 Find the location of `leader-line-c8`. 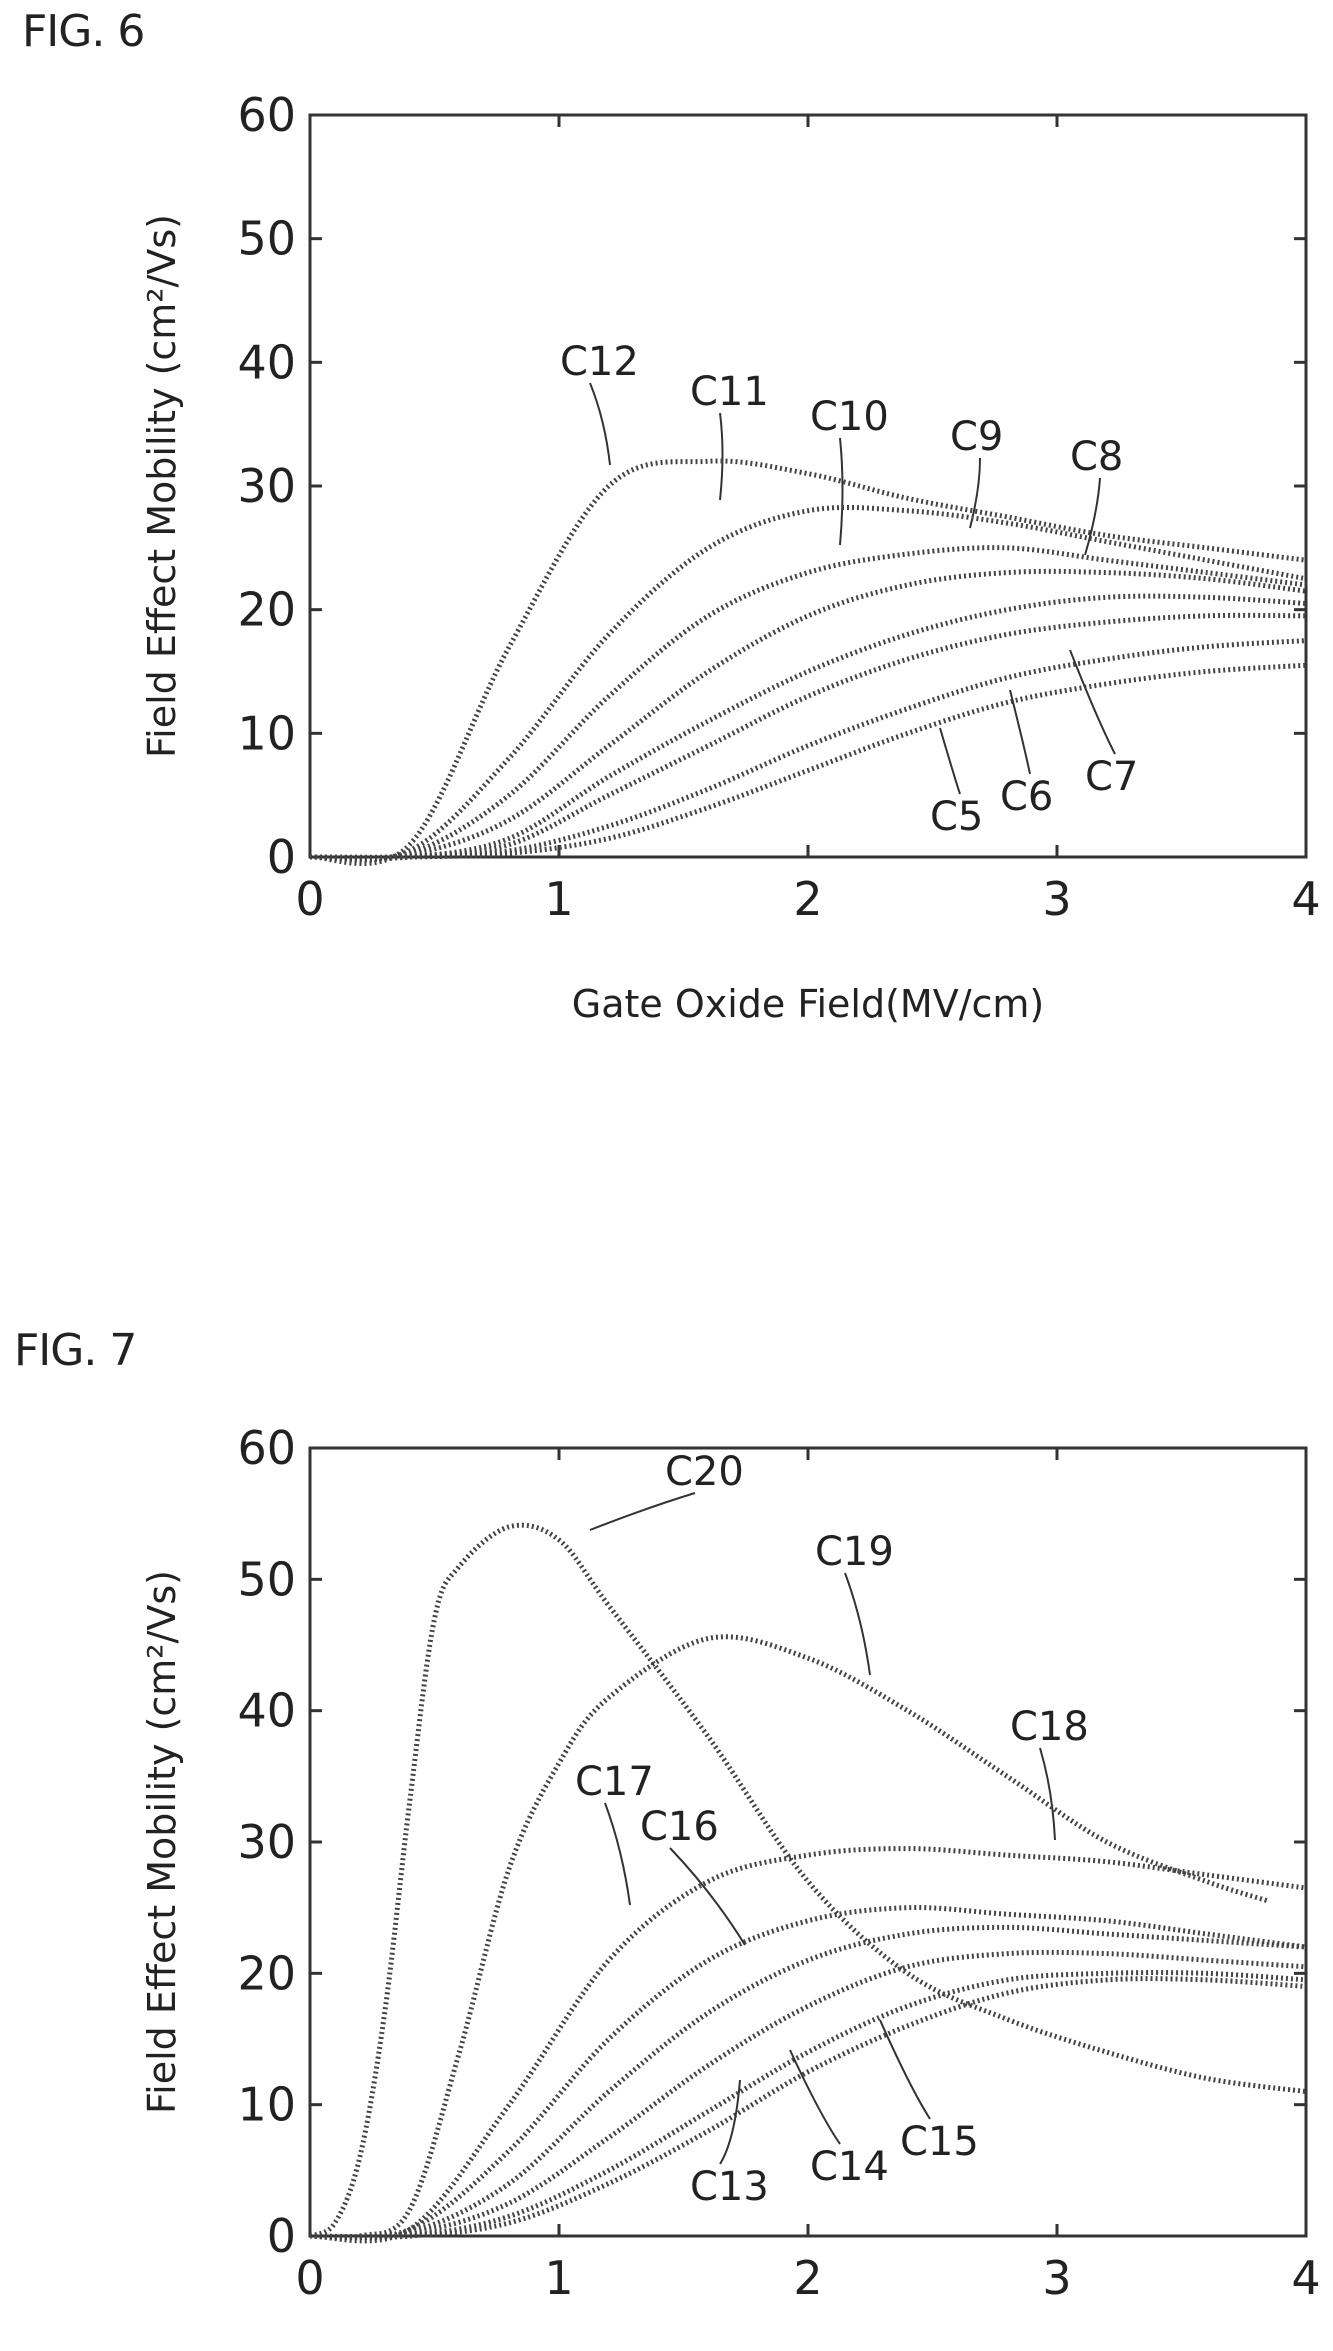

leader-line-c8 is located at coordinates (1092, 516).